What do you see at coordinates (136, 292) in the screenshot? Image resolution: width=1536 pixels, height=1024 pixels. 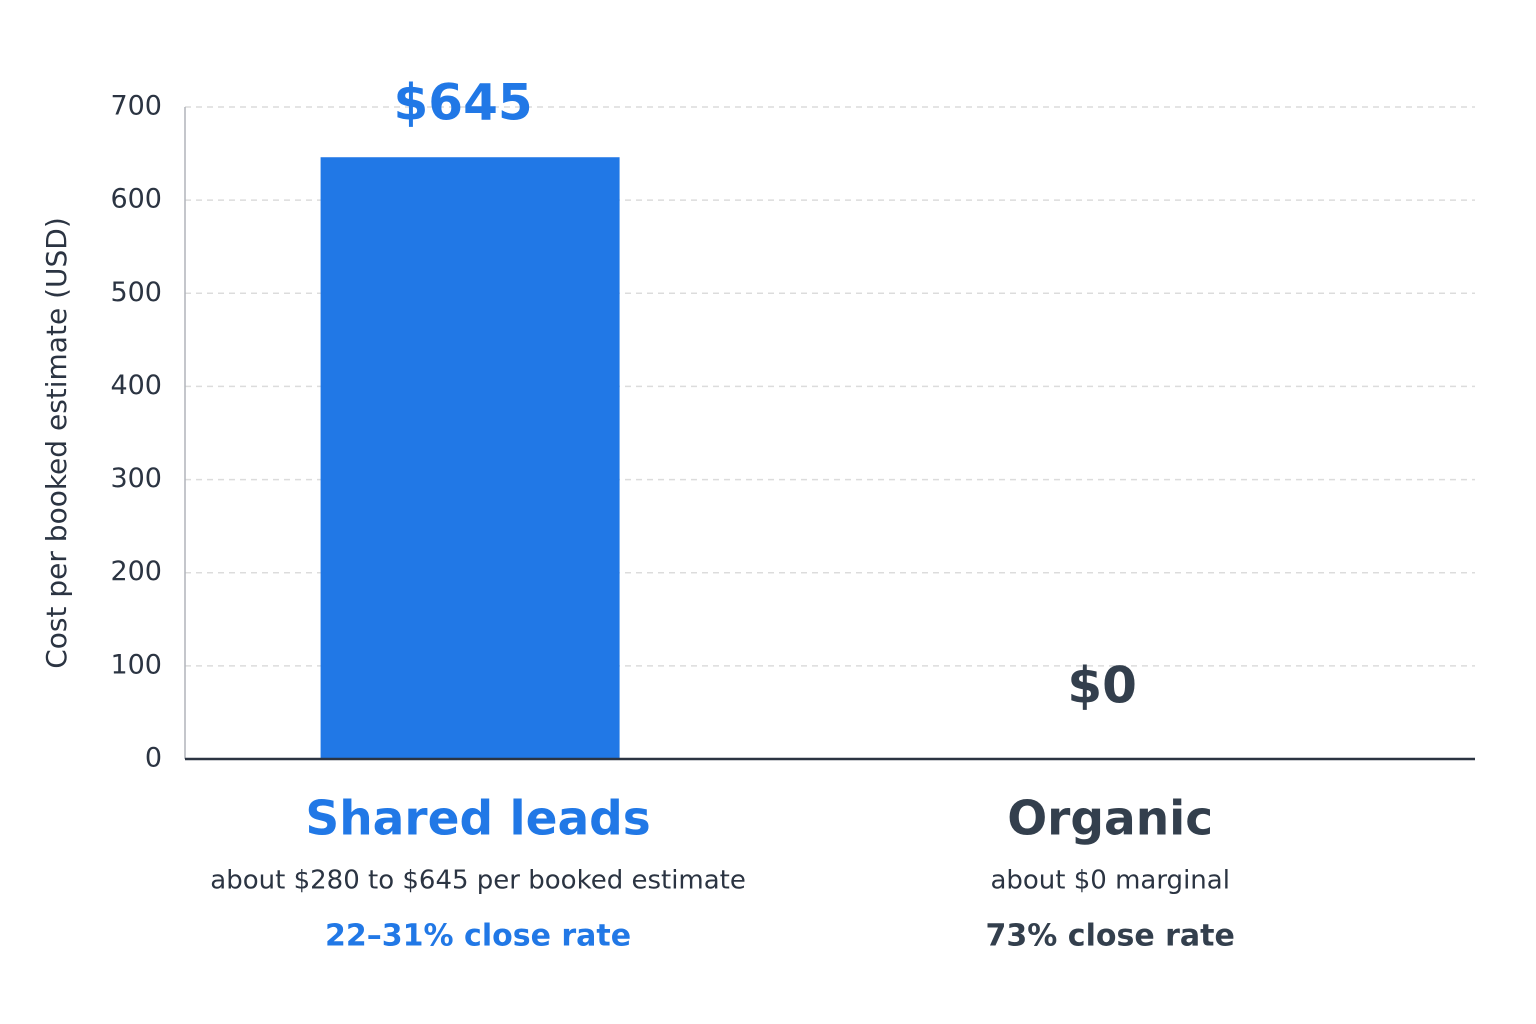 I see `y-tick-label: 500` at bounding box center [136, 292].